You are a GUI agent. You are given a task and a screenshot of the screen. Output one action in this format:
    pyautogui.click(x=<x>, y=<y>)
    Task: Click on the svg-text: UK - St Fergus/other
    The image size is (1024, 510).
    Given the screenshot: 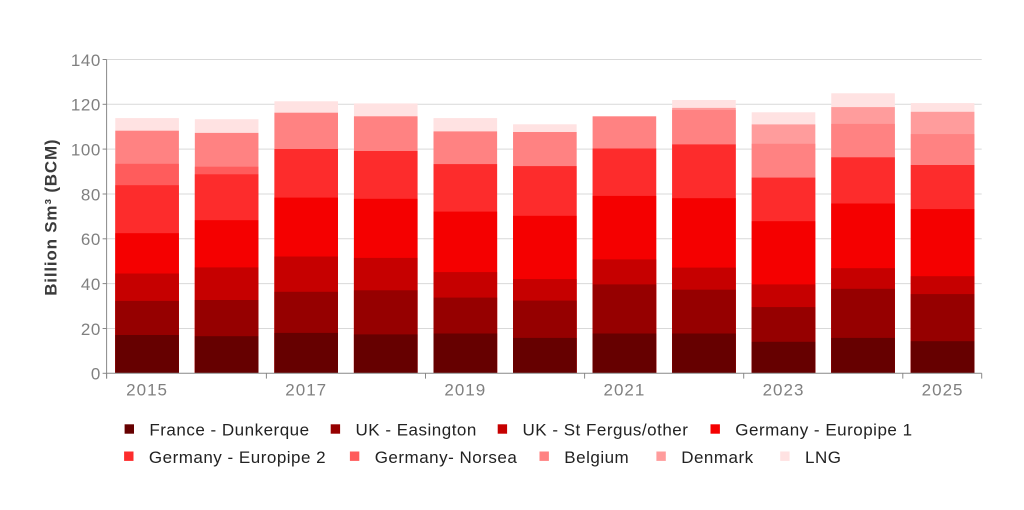 What is the action you would take?
    pyautogui.click(x=606, y=430)
    